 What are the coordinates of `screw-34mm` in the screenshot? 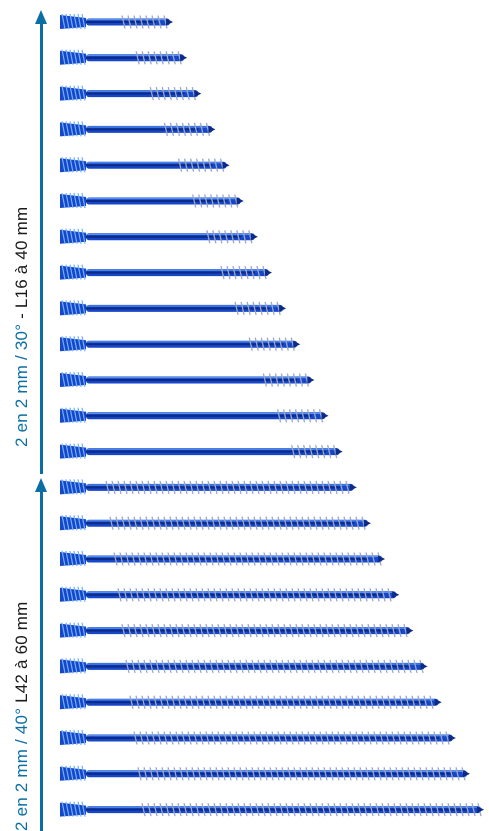 It's located at (180, 344).